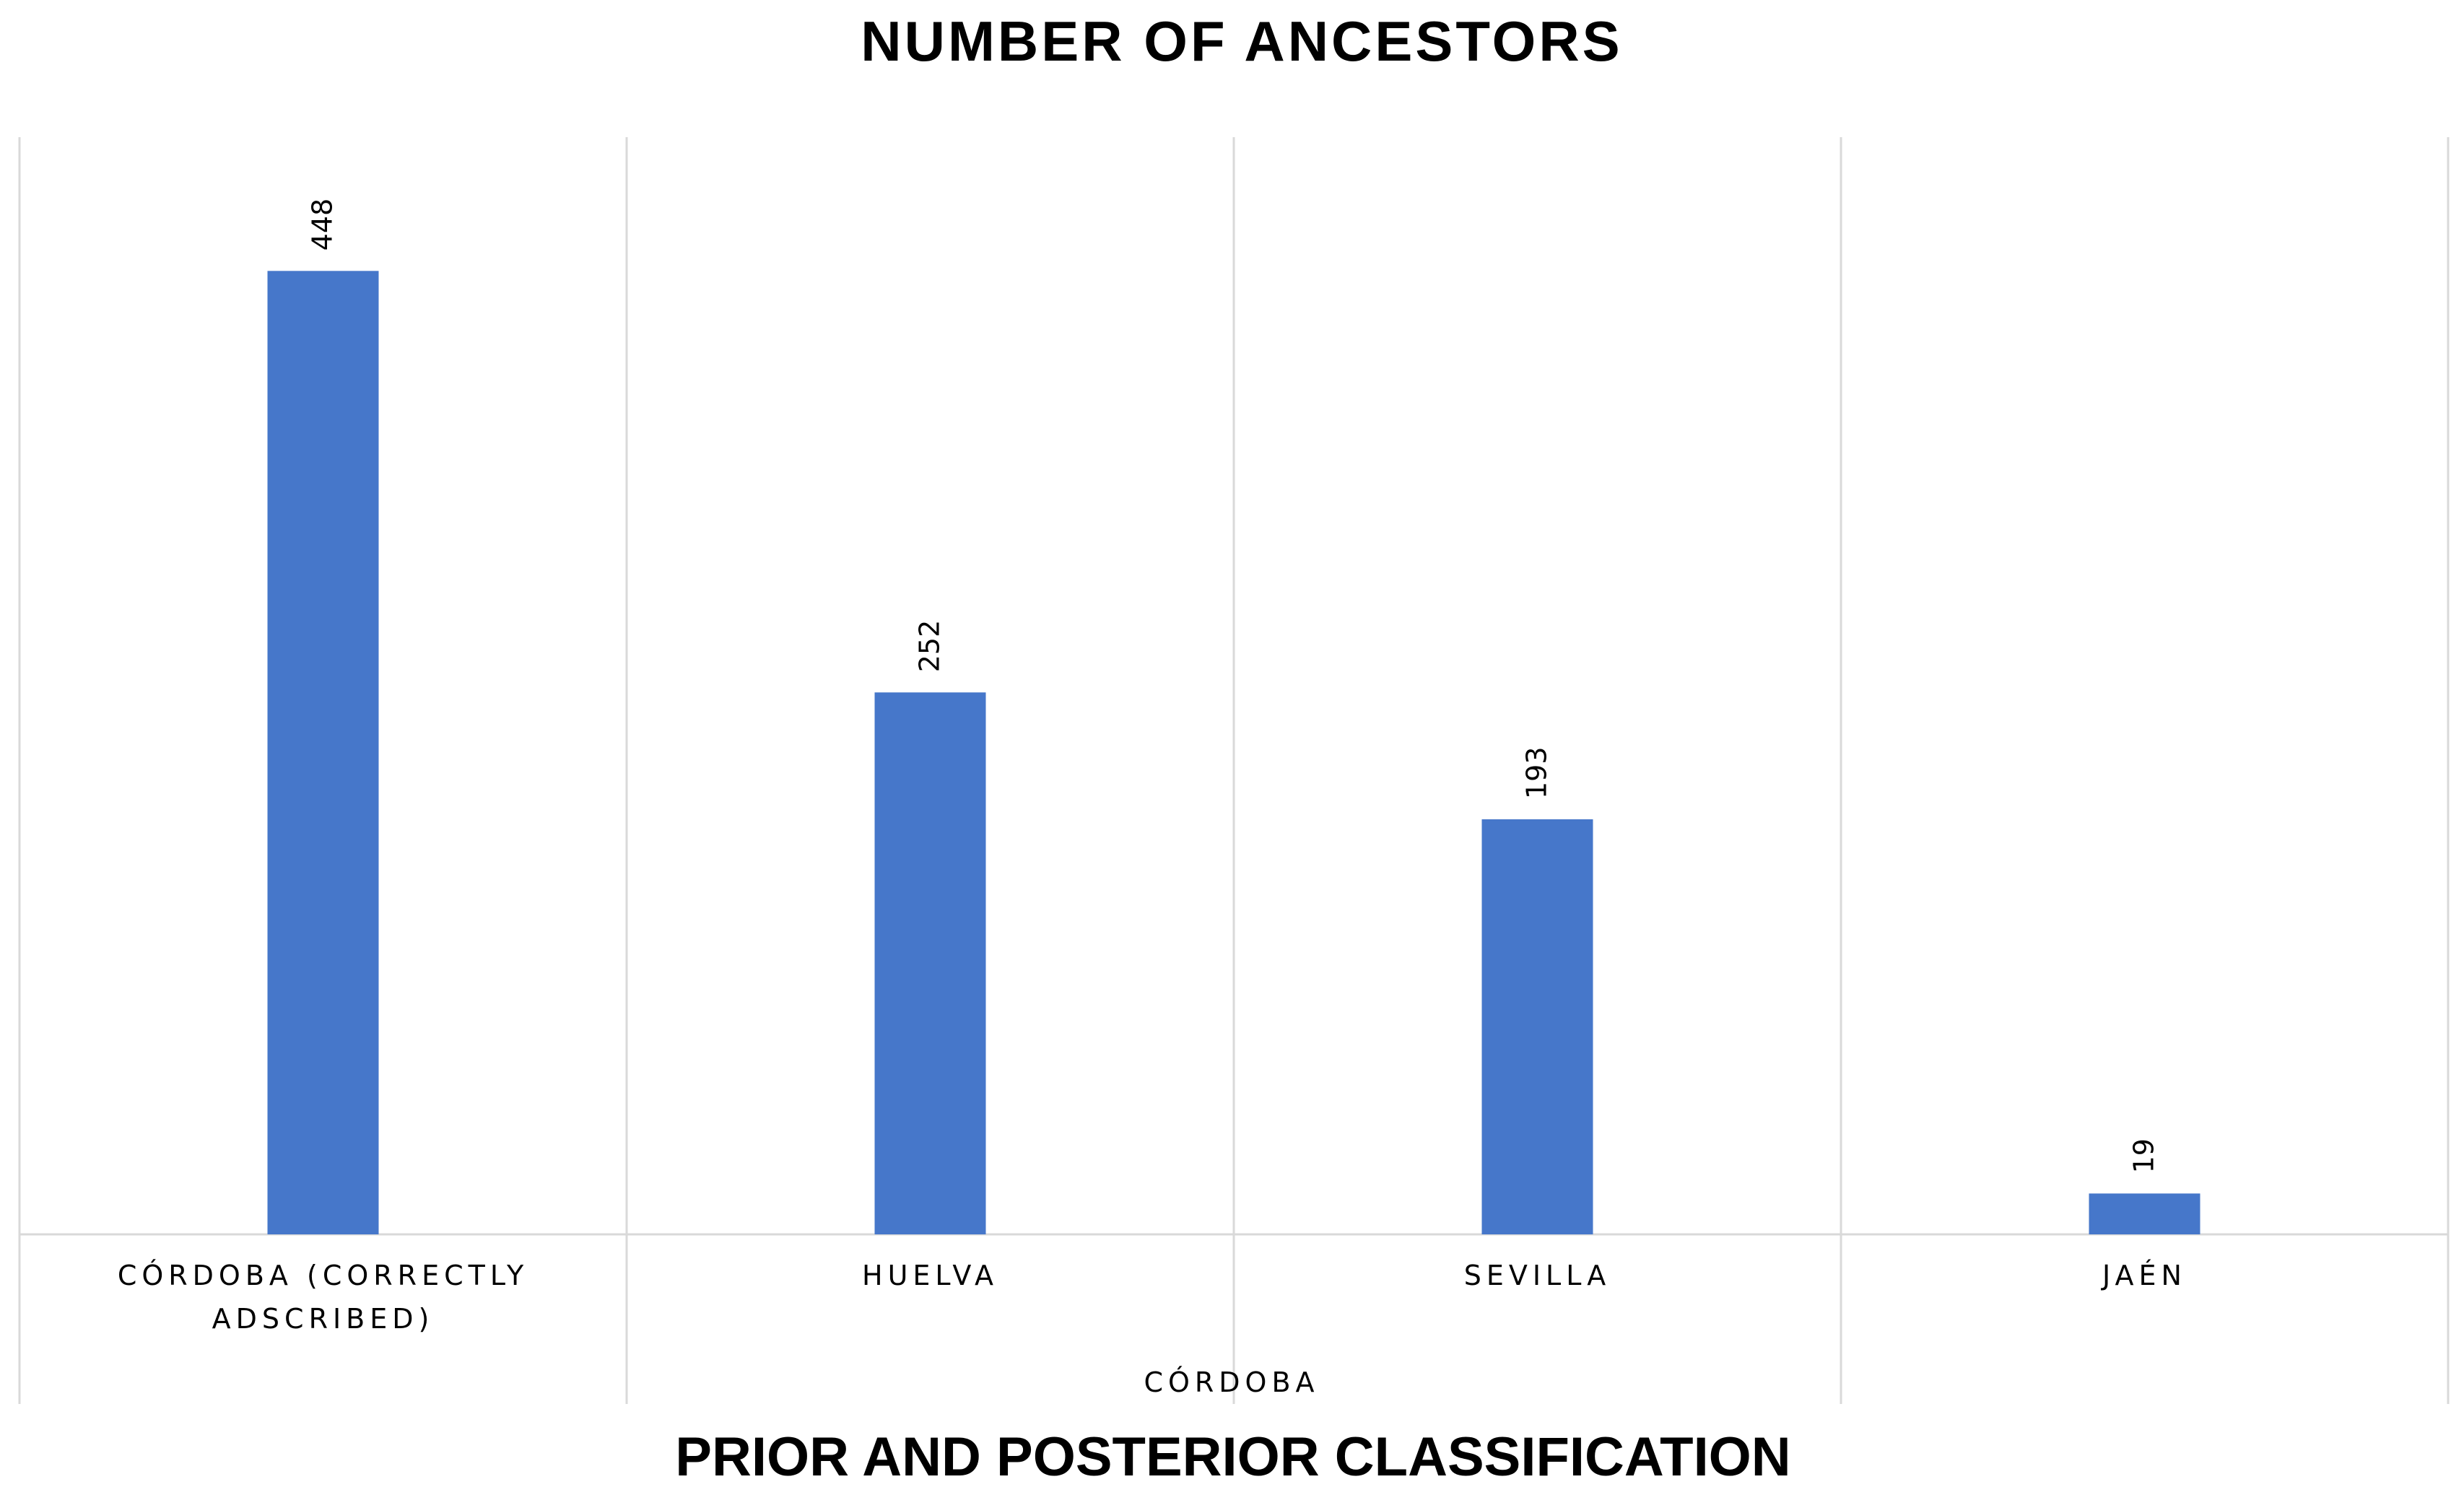  What do you see at coordinates (1231, 1382) in the screenshot?
I see `group-label: CÓRDOBA` at bounding box center [1231, 1382].